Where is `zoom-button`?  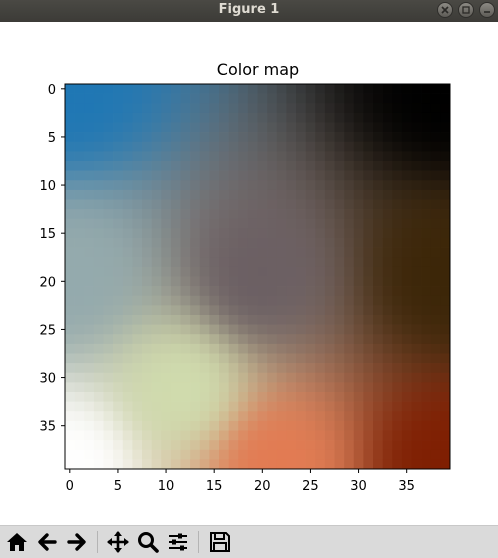 zoom-button is located at coordinates (148, 542).